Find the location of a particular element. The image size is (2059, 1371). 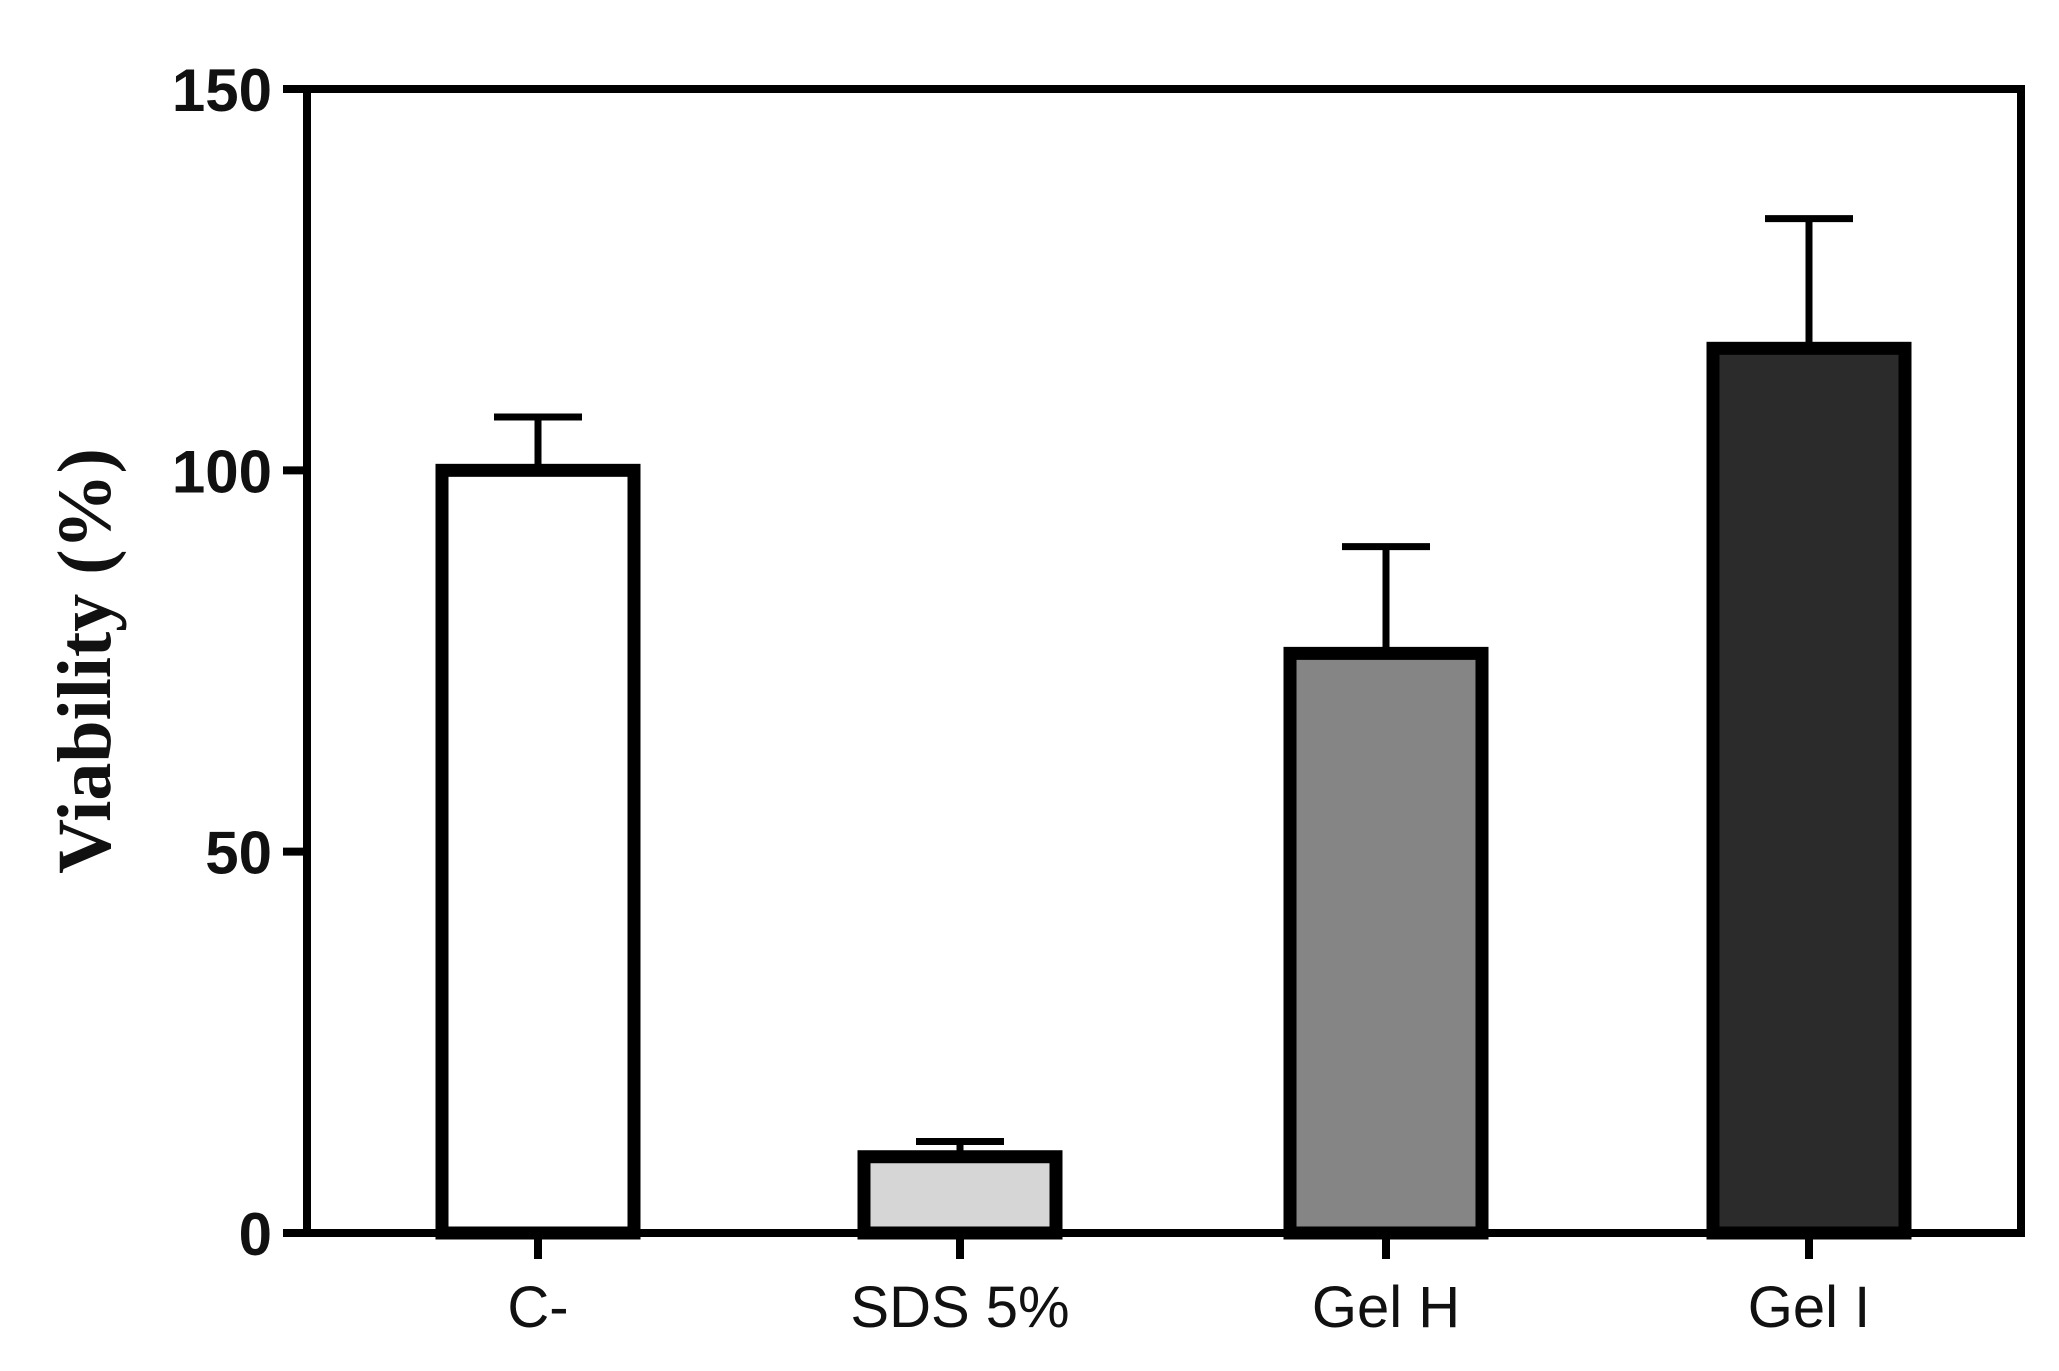

y-tick-label: 150 is located at coordinates (222, 90).